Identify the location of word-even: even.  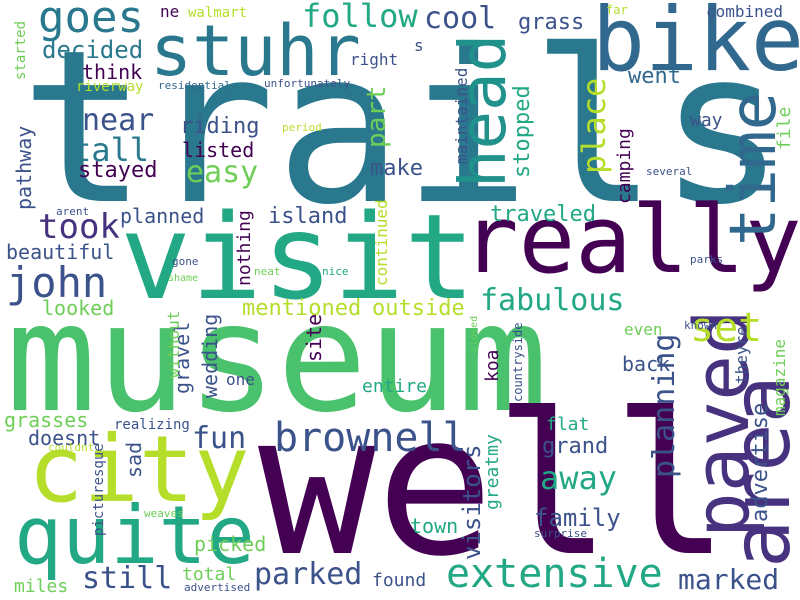
(643, 329).